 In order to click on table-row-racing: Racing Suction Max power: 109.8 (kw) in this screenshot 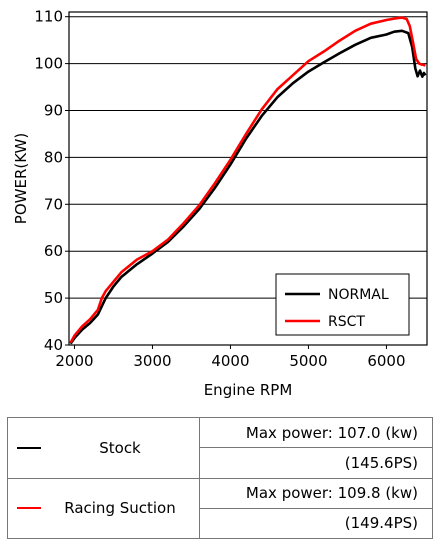, I will do `click(220, 508)`.